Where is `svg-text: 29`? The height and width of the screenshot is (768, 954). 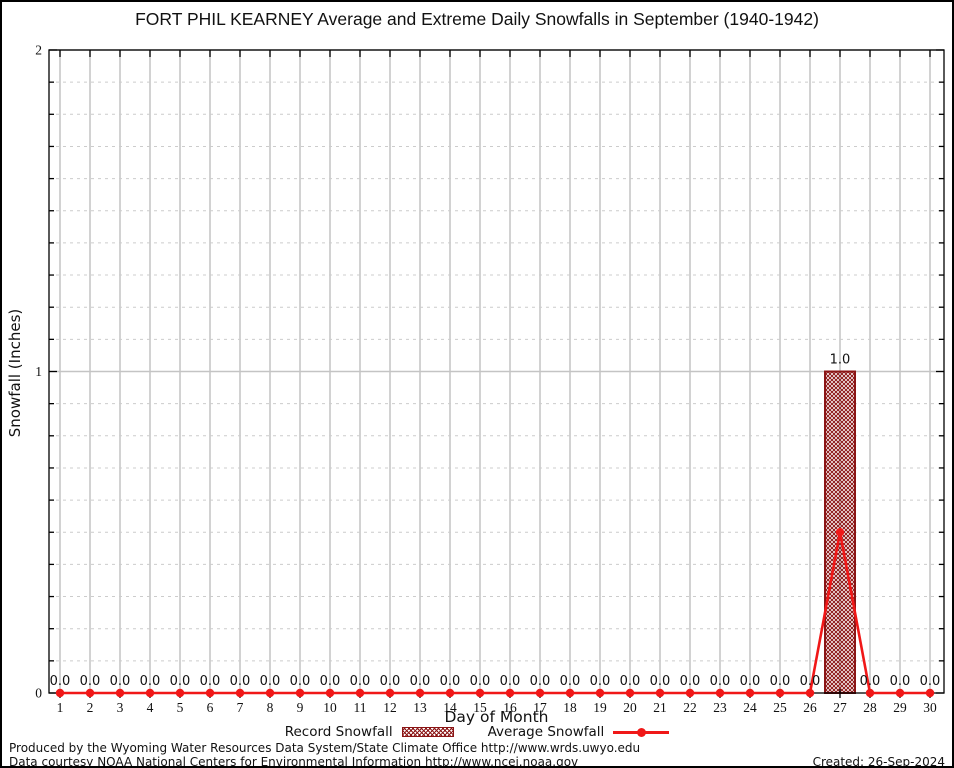 svg-text: 29 is located at coordinates (900, 707).